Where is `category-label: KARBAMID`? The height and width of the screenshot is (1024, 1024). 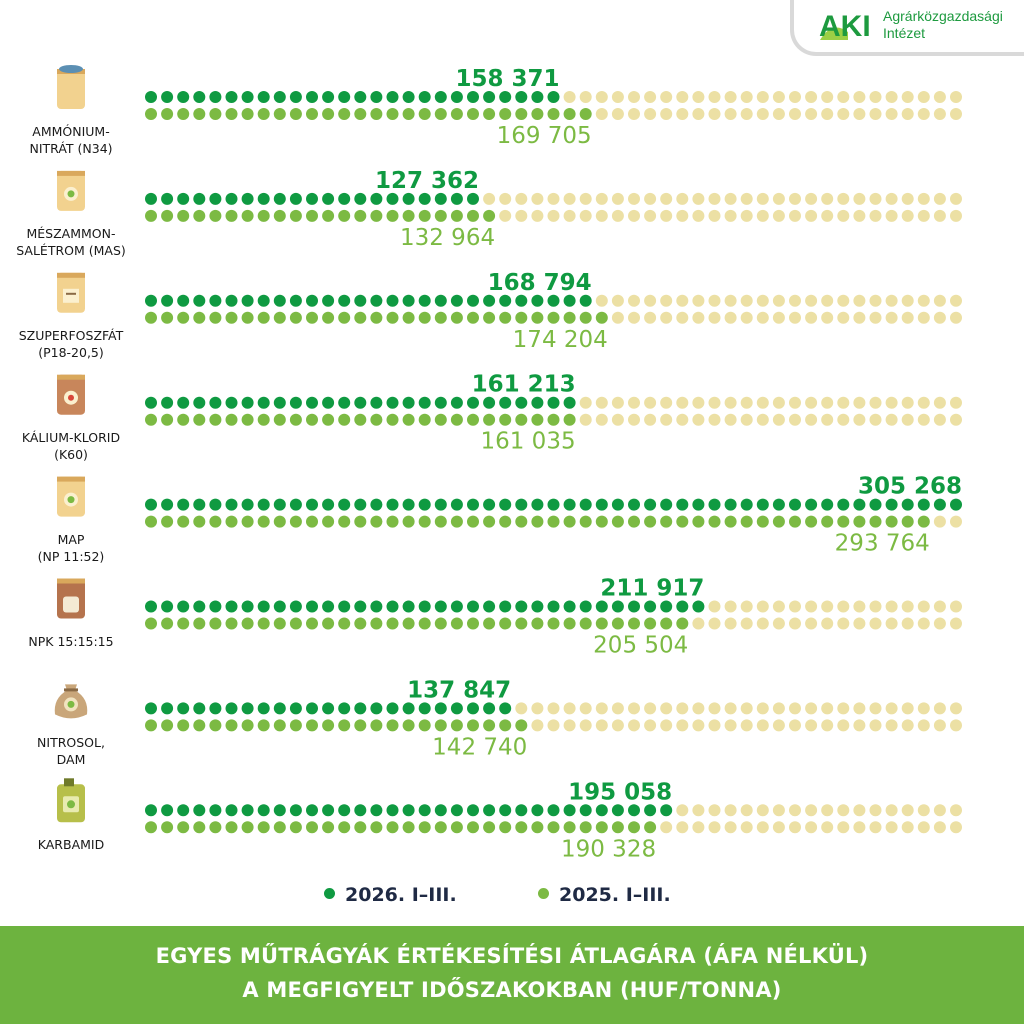
category-label: KARBAMID is located at coordinates (71, 844).